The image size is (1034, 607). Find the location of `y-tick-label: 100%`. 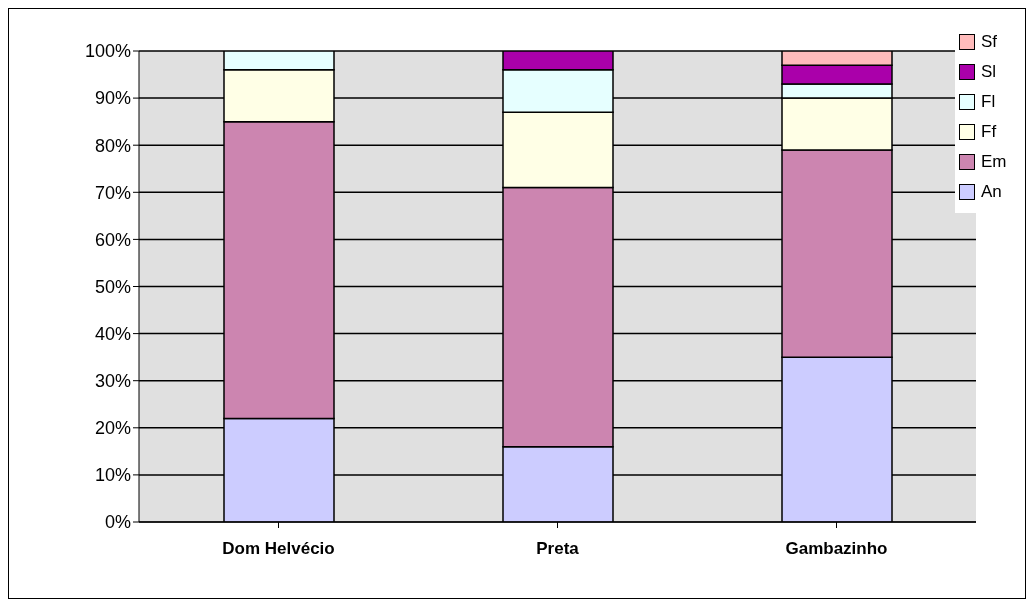

y-tick-label: 100% is located at coordinates (107, 51).